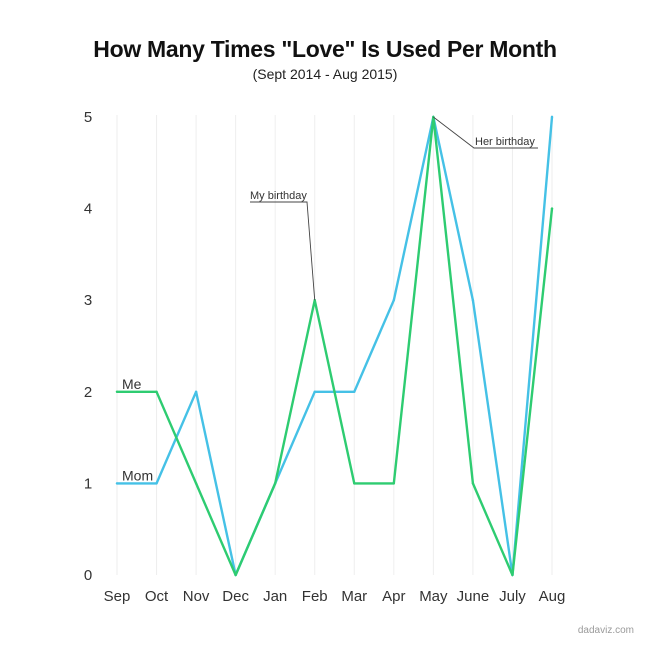 Image resolution: width=650 pixels, height=650 pixels. Describe the element at coordinates (552, 596) in the screenshot. I see `x-tick-label: Aug` at that location.